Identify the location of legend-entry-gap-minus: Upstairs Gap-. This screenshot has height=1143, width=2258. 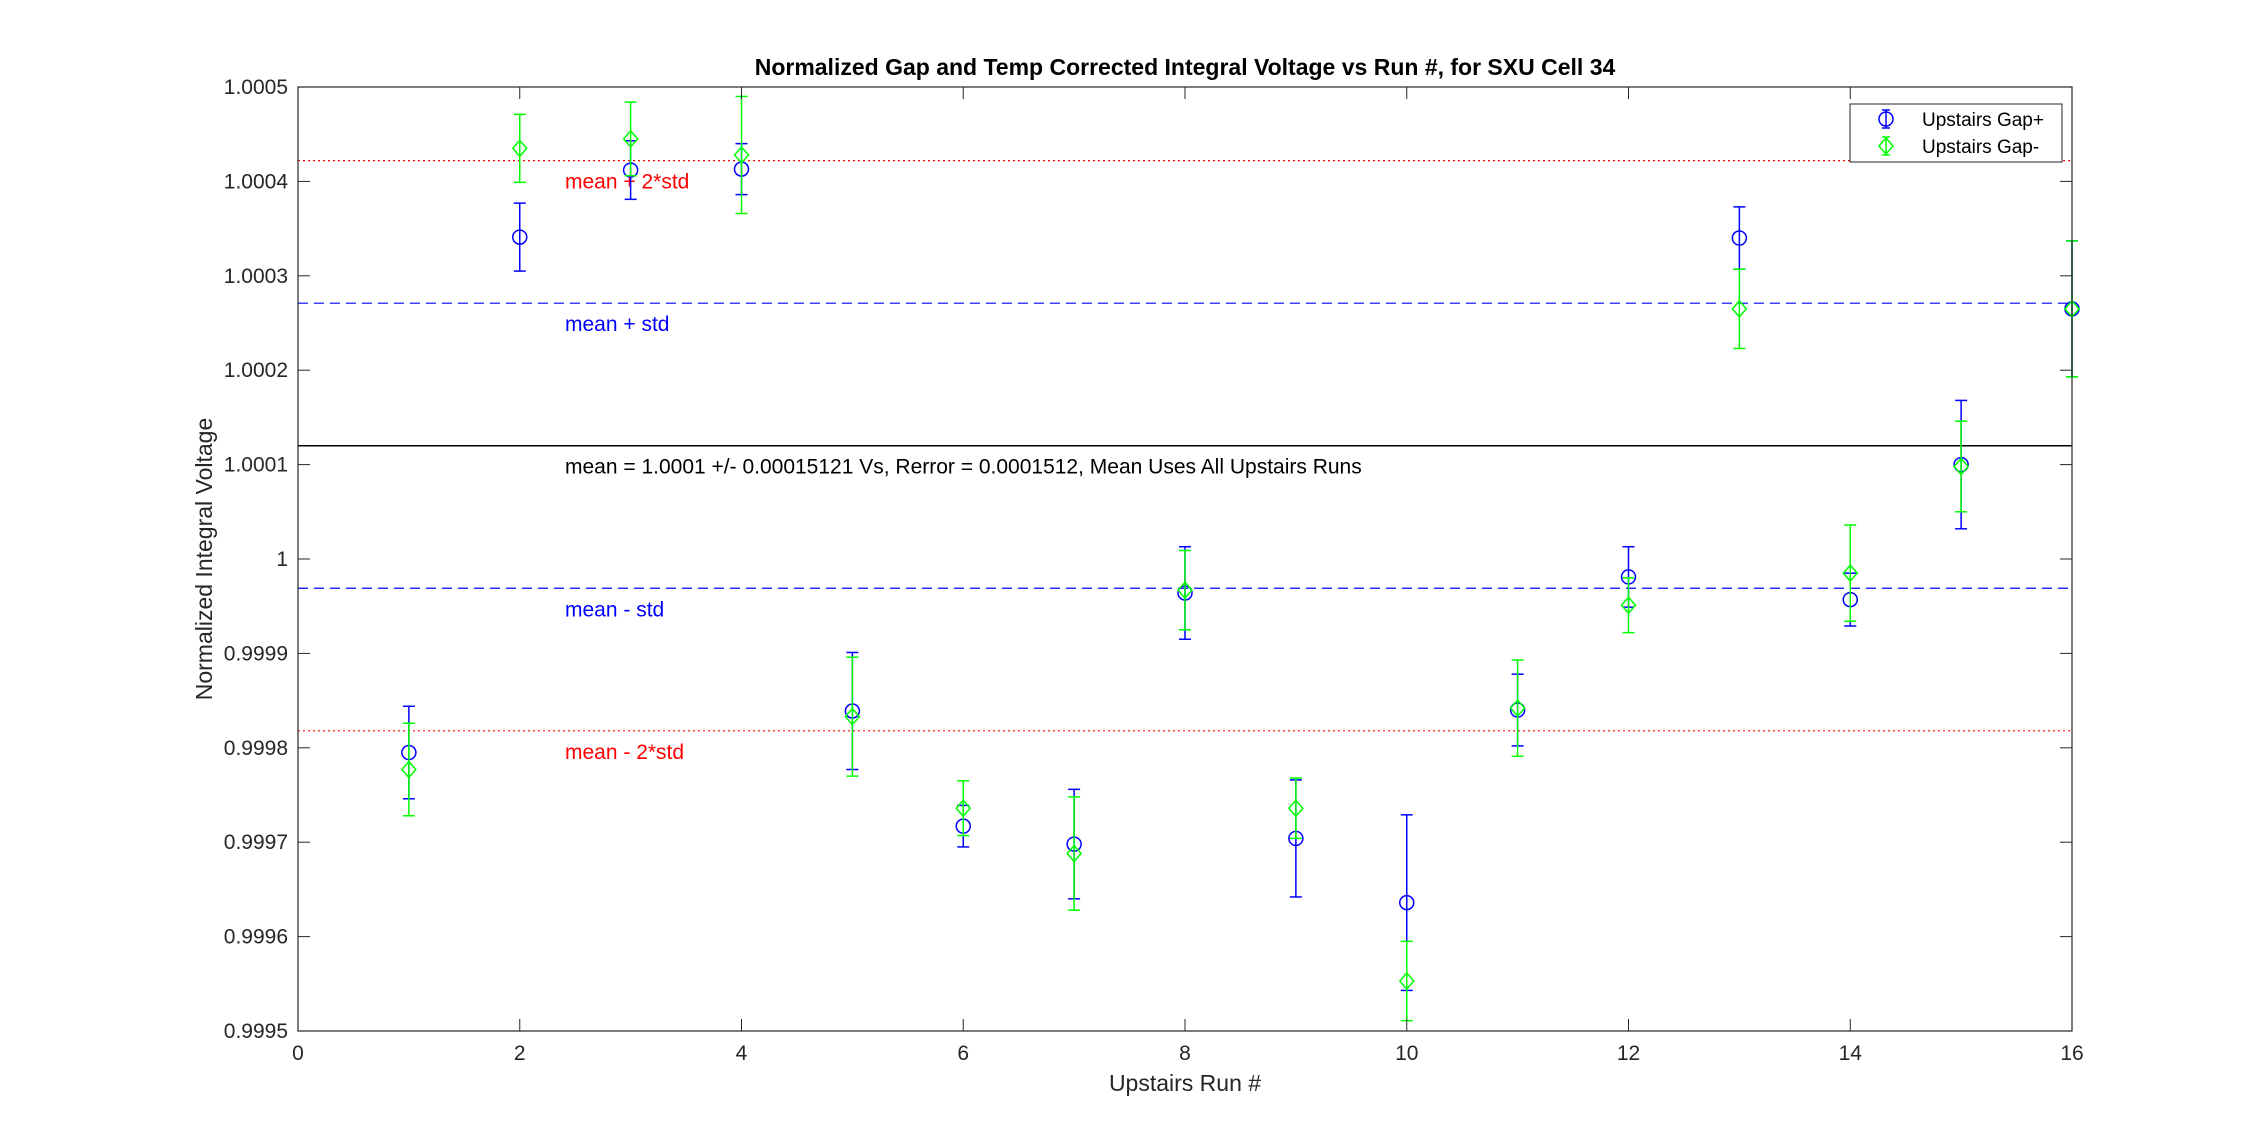
(1958, 147).